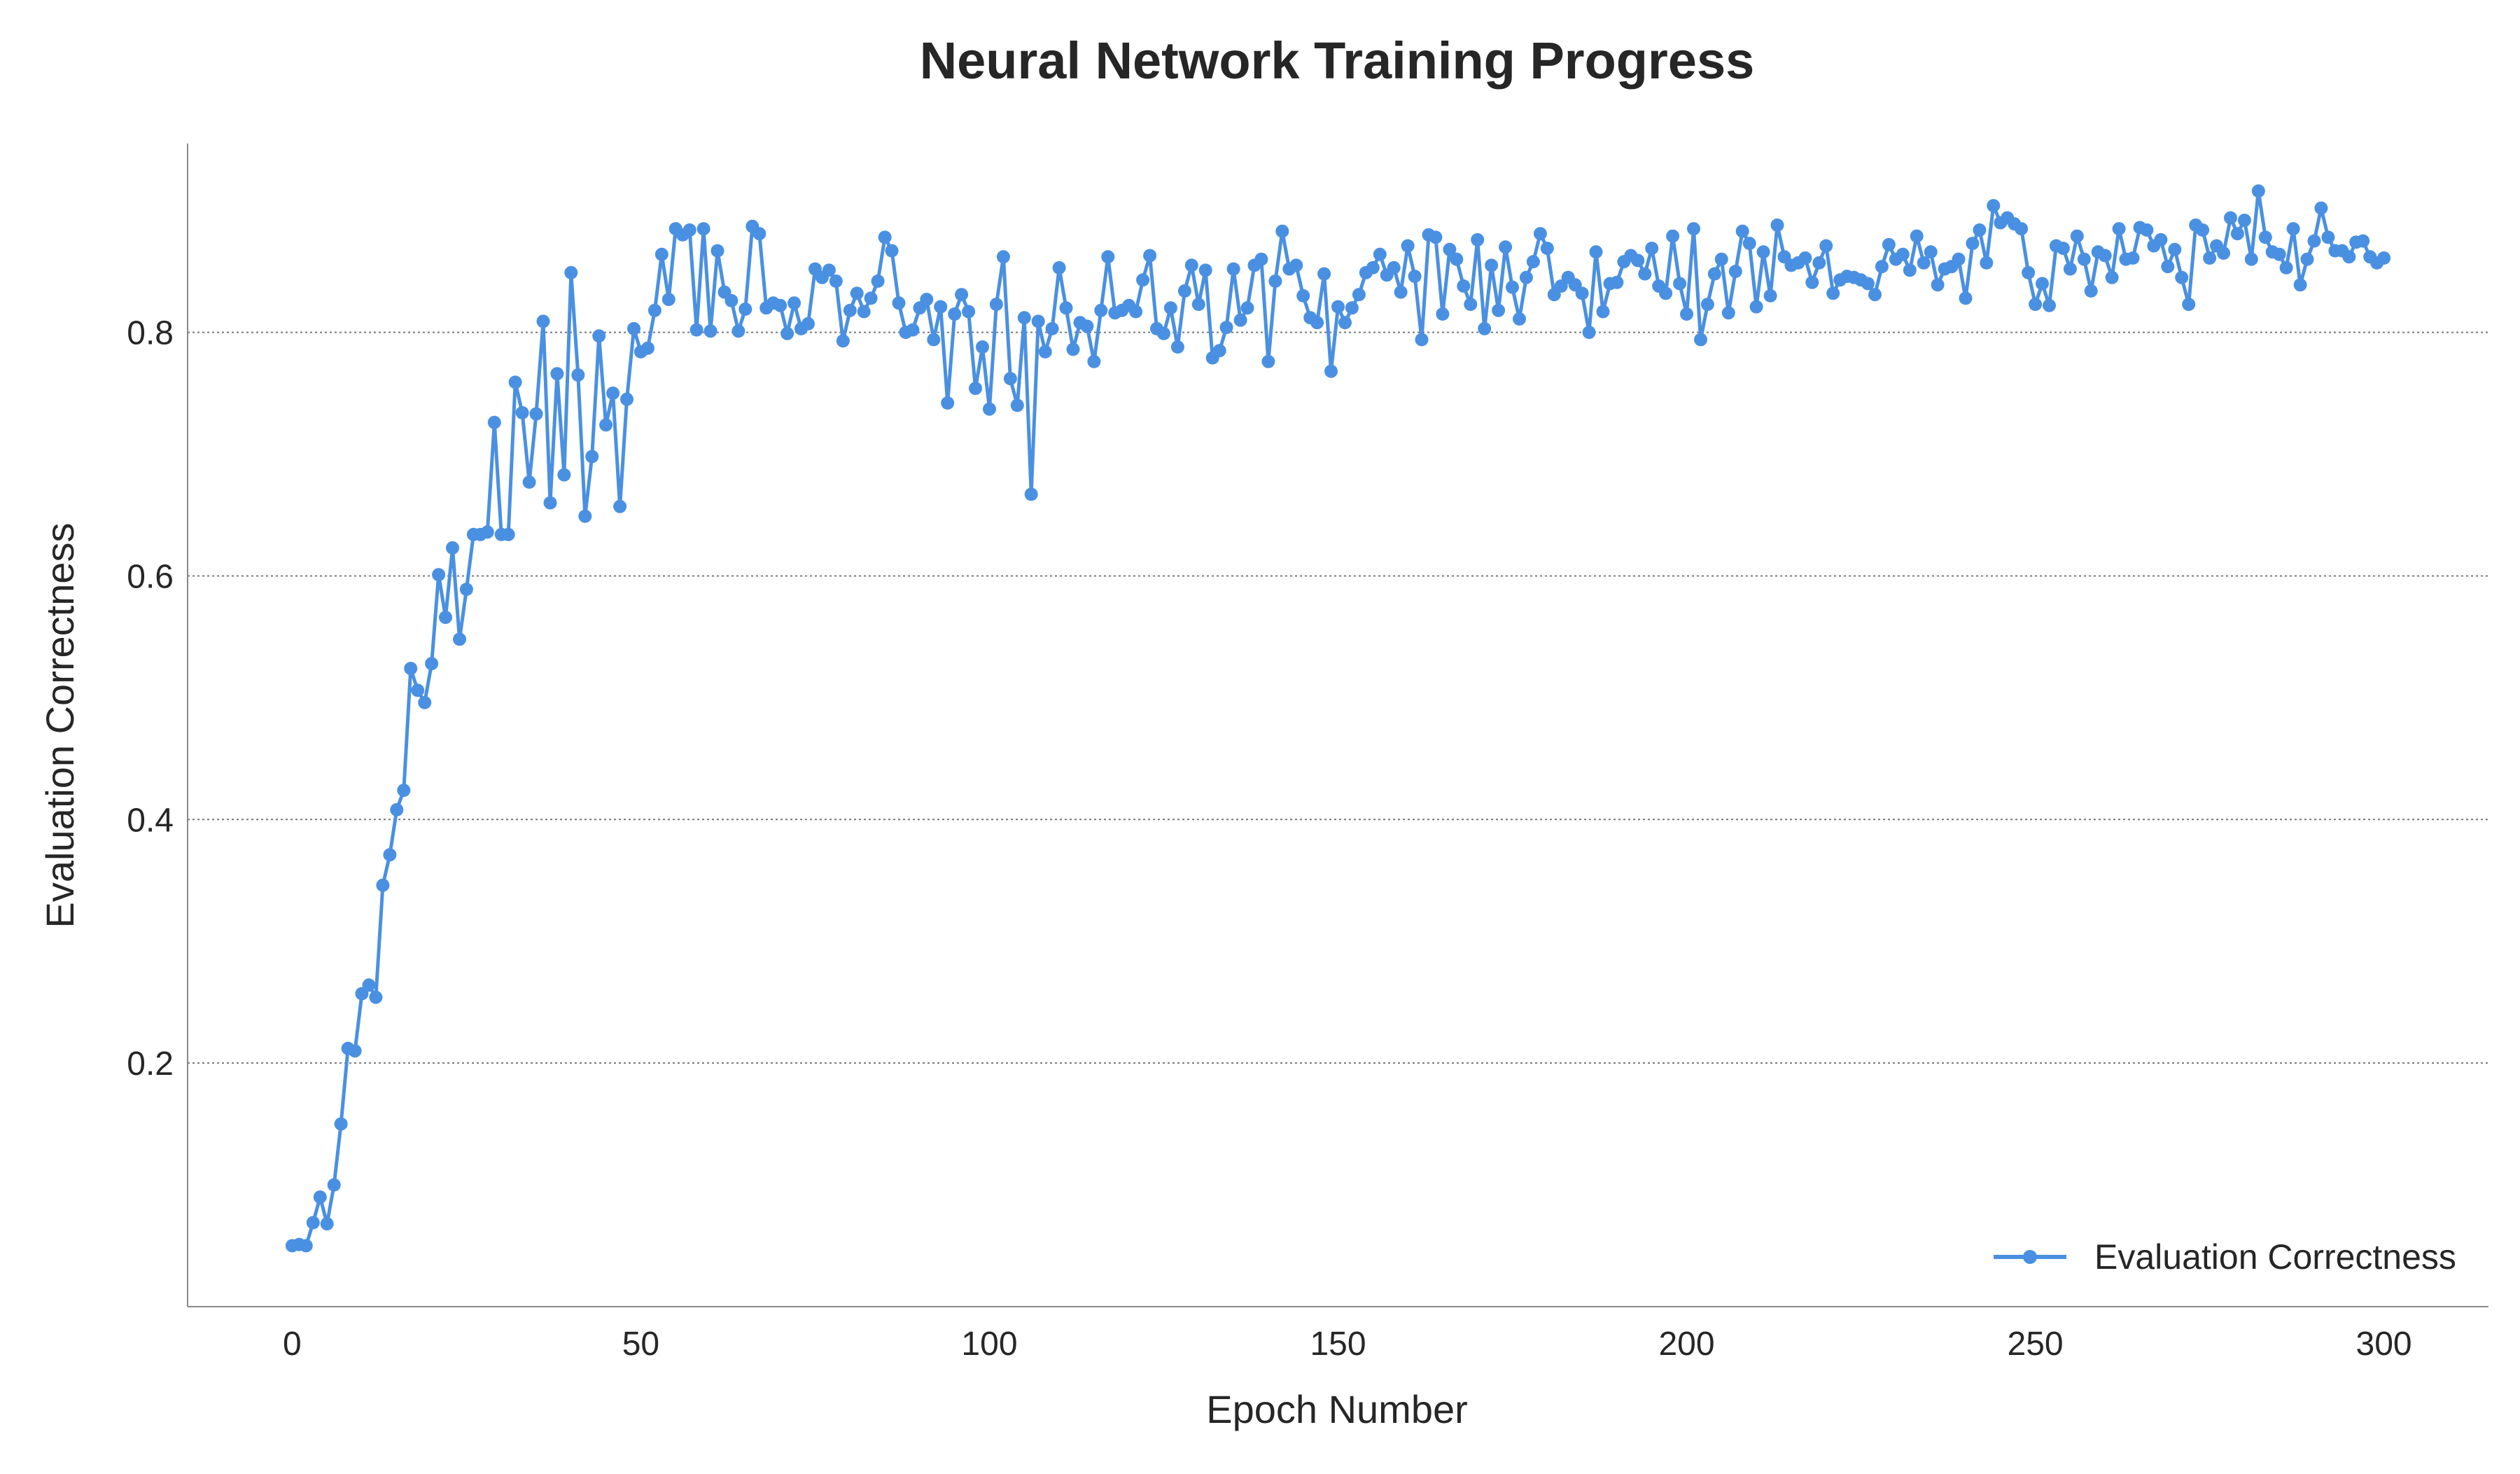  What do you see at coordinates (60, 726) in the screenshot?
I see `y-axis-label: Evaluation Correctness` at bounding box center [60, 726].